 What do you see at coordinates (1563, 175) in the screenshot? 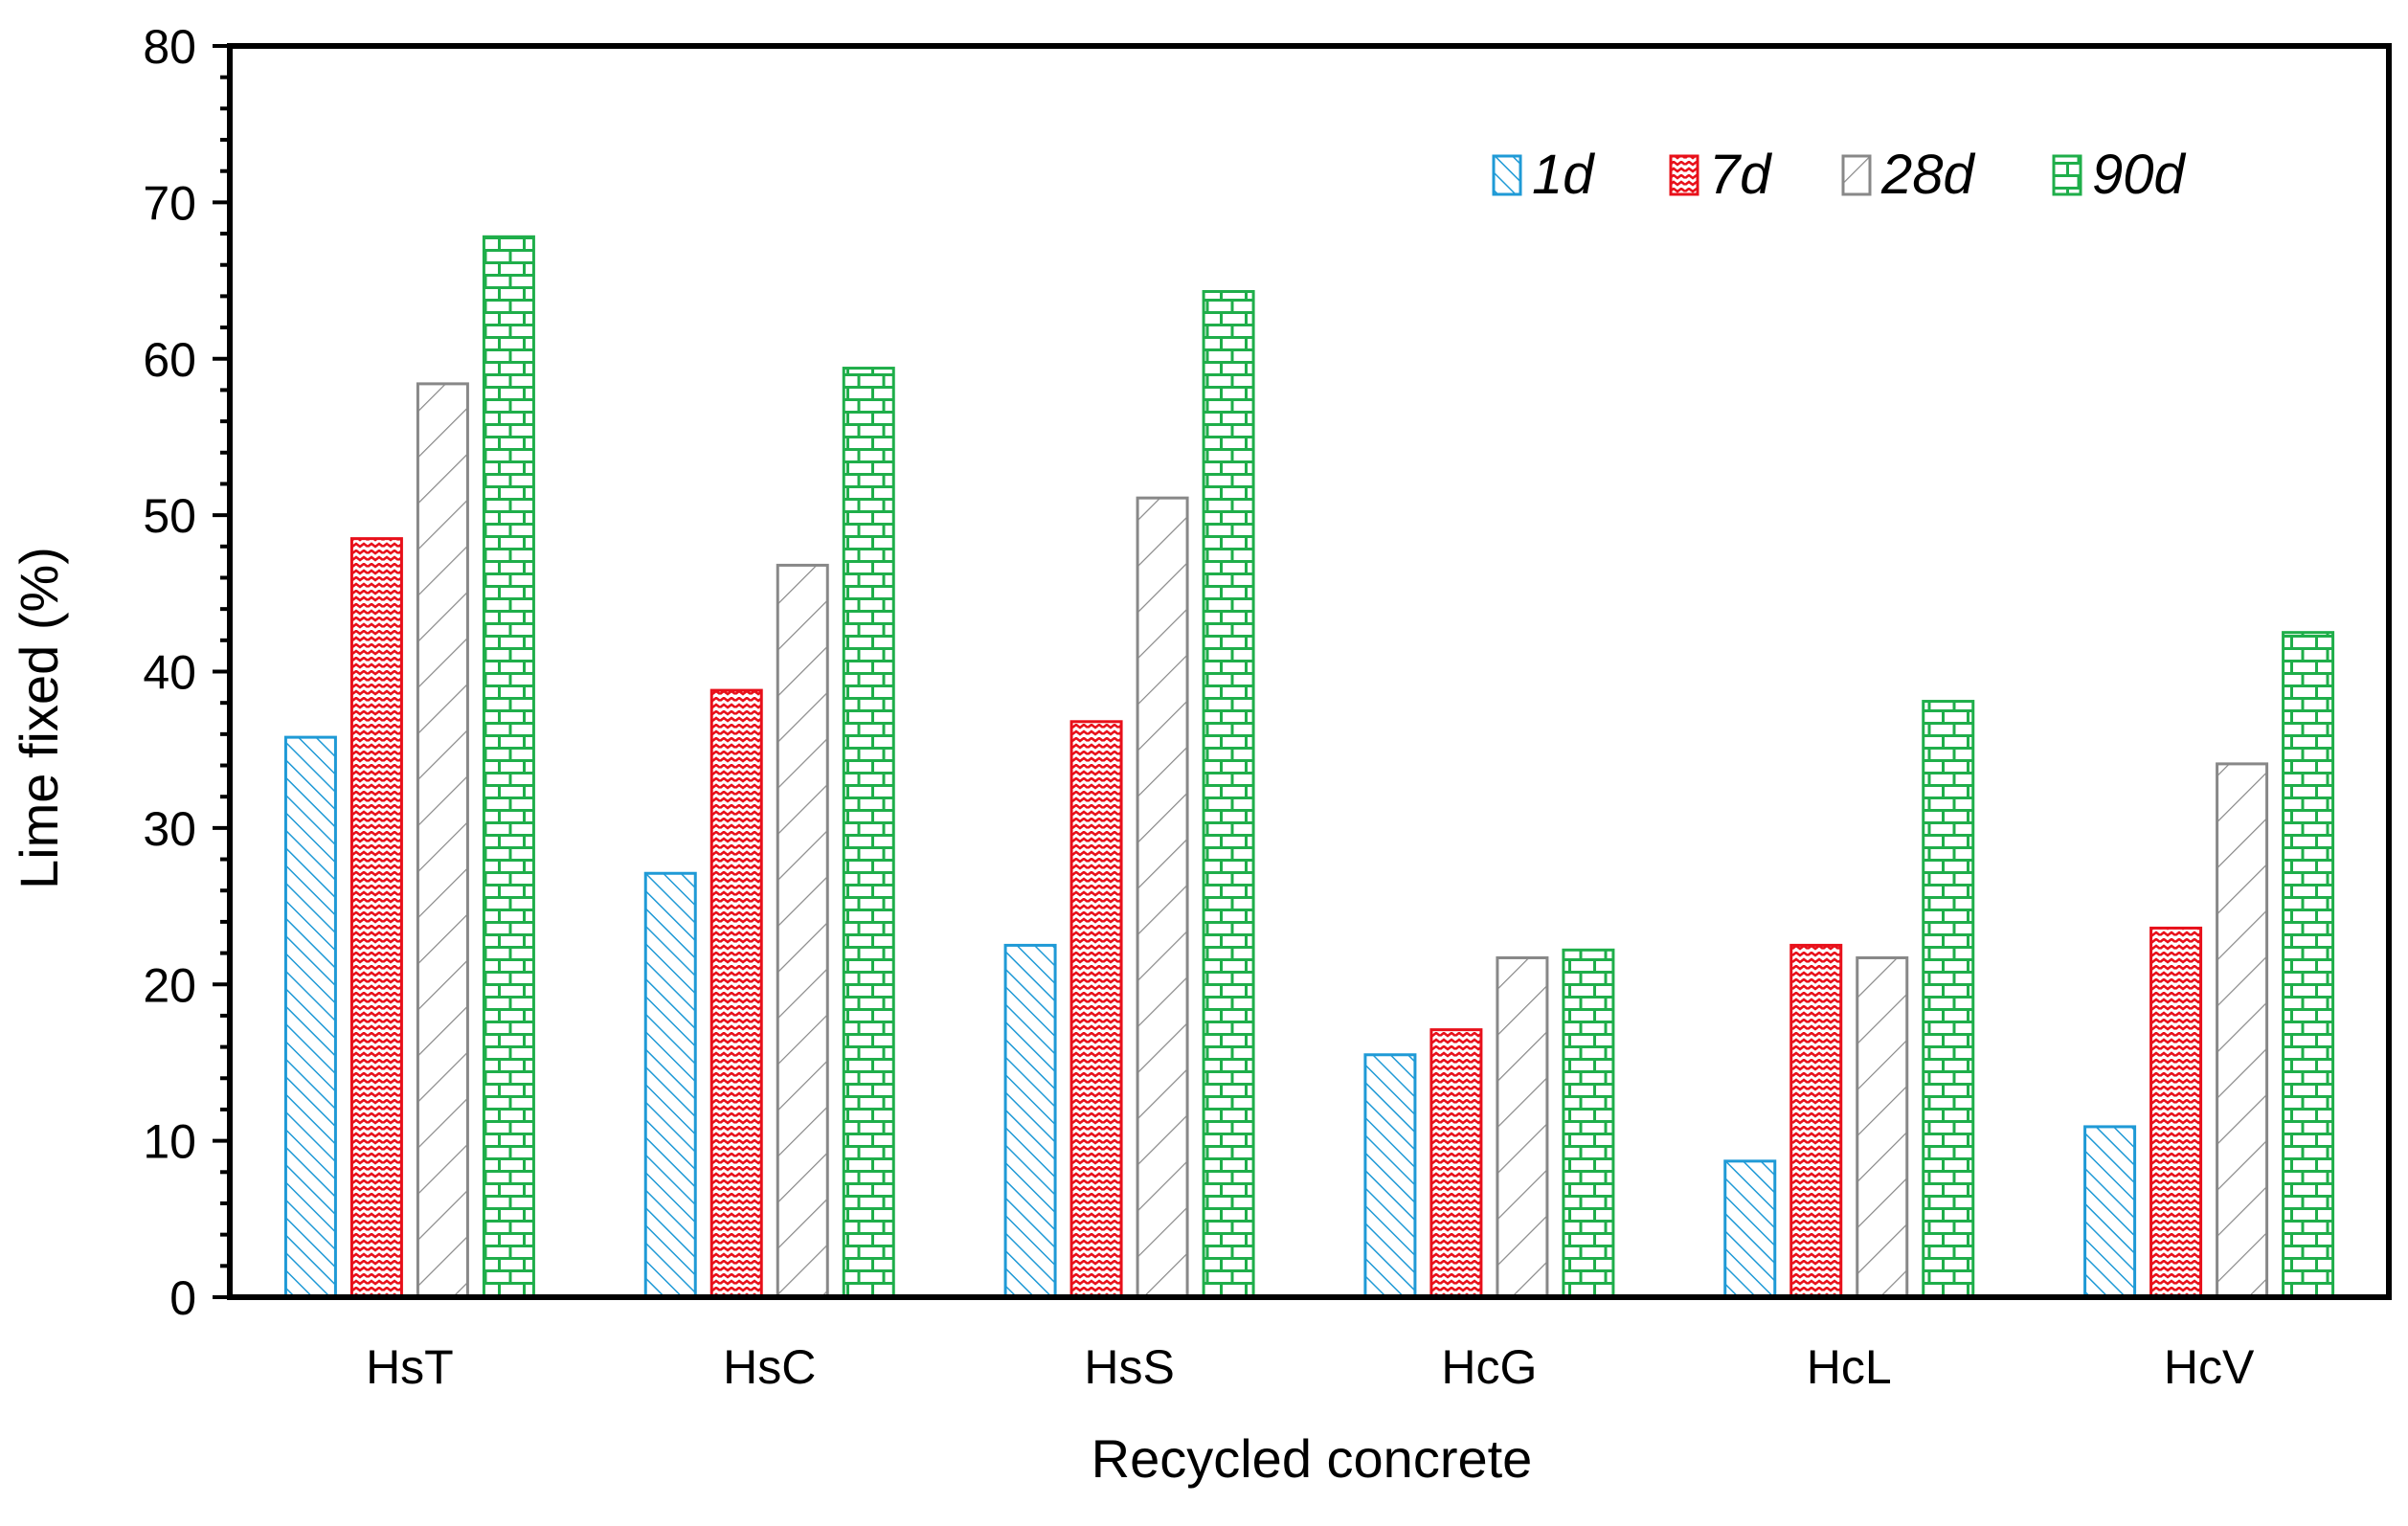
I see `legend-label-1d: 1d` at bounding box center [1563, 175].